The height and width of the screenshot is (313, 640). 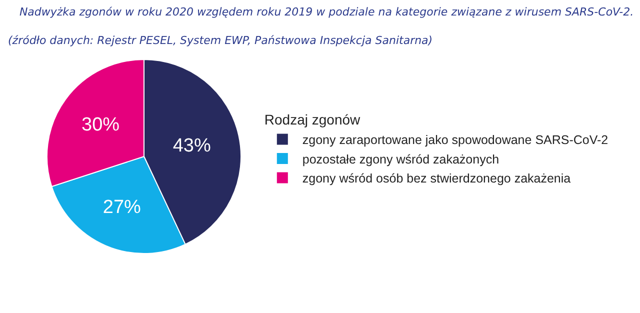 I want to click on data-label: 43%, so click(x=191, y=145).